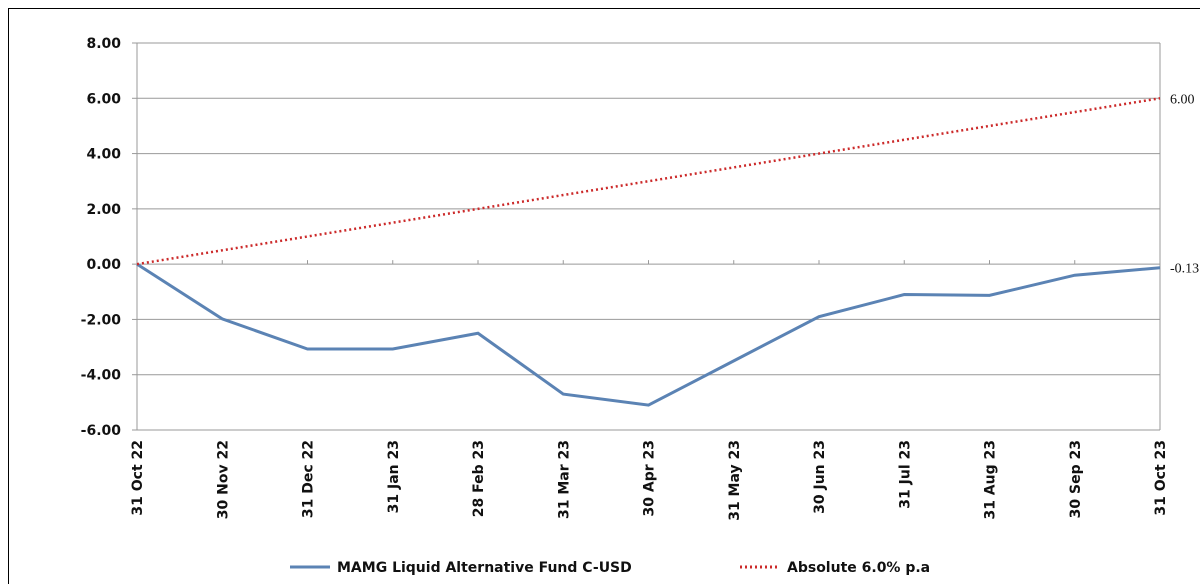 The image size is (1200, 584). Describe the element at coordinates (103, 99) in the screenshot. I see `y-tick-label: 6.00` at that location.